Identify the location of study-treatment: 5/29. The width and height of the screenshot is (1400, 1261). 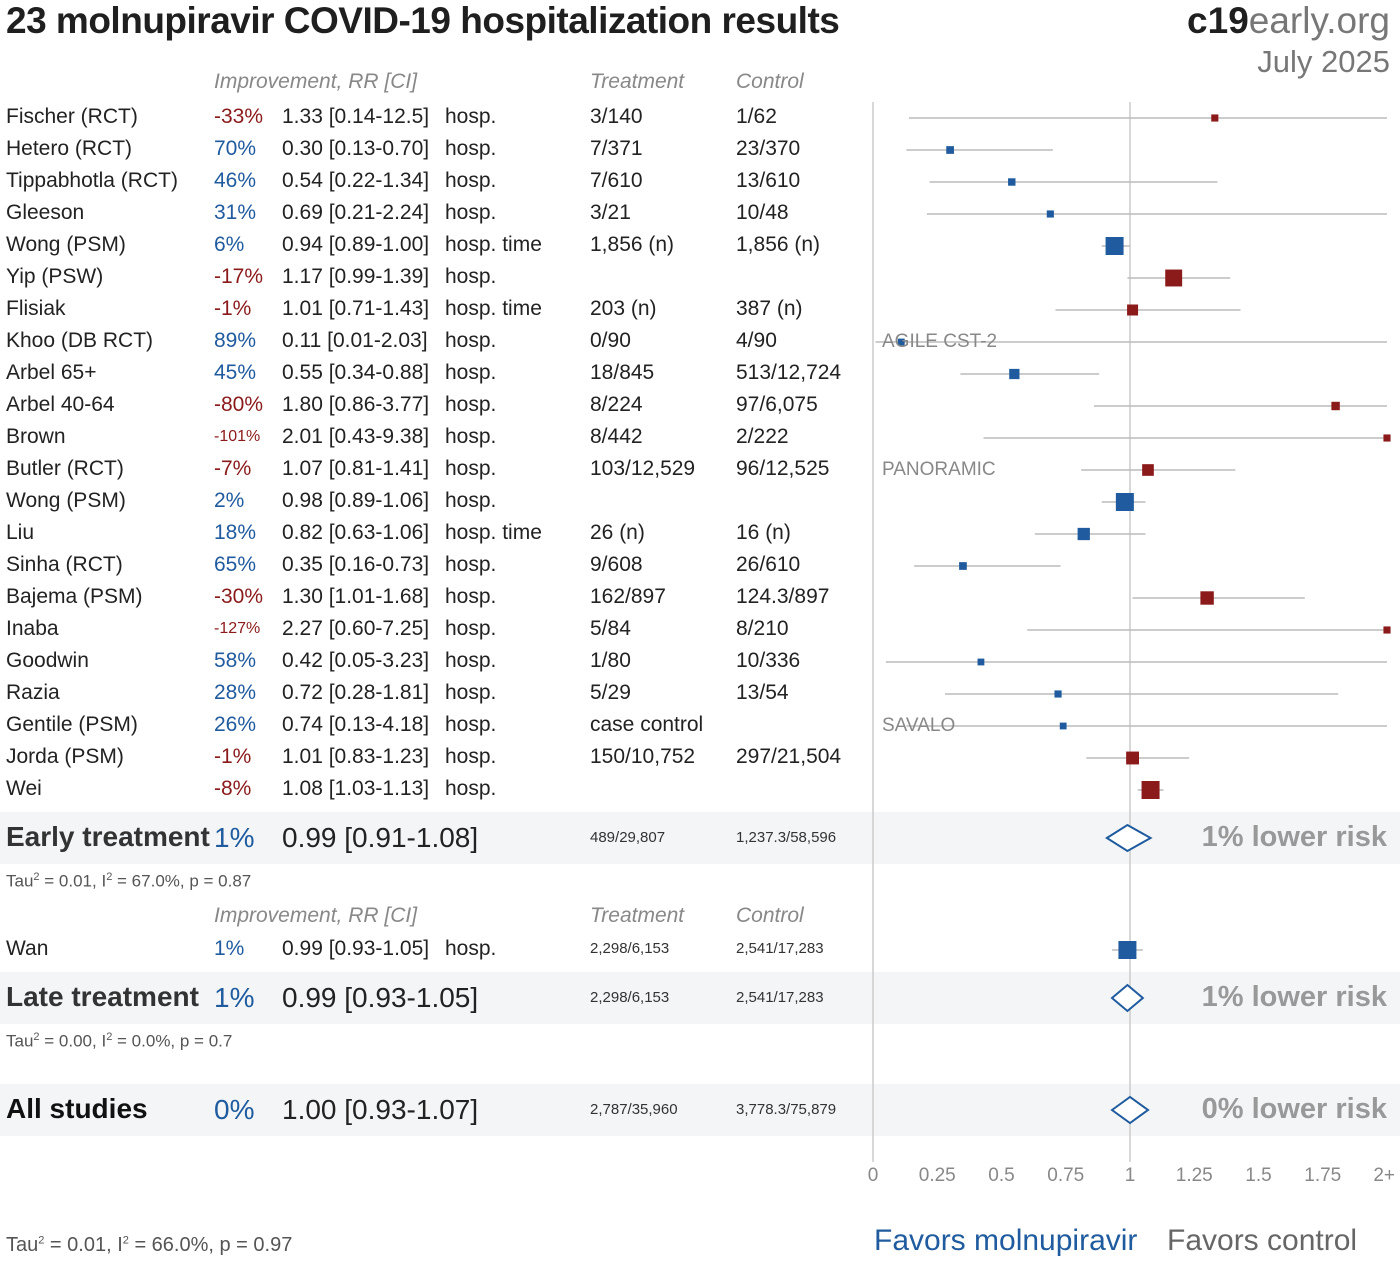
(610, 692).